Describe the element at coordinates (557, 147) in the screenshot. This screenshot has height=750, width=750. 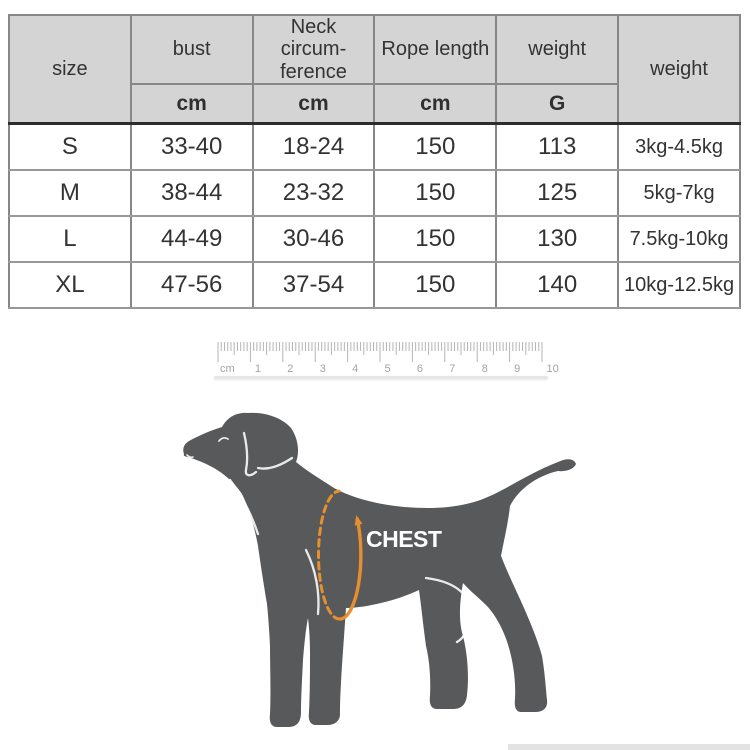
I see `weight-g-cell: 113` at that location.